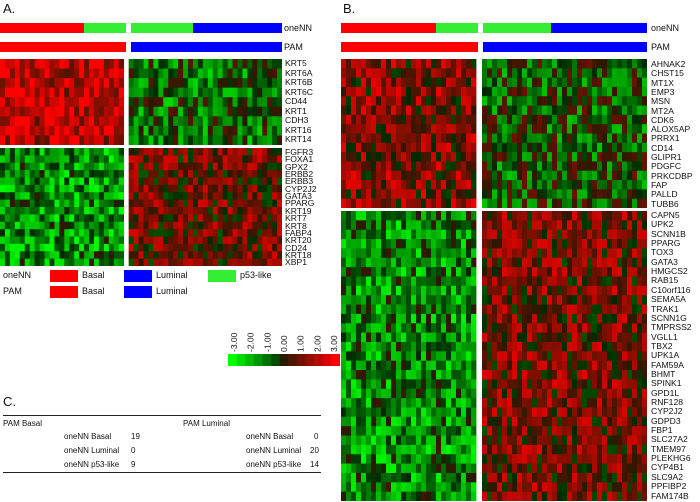  Describe the element at coordinates (662, 224) in the screenshot. I see `gene-label: UPK2` at that location.